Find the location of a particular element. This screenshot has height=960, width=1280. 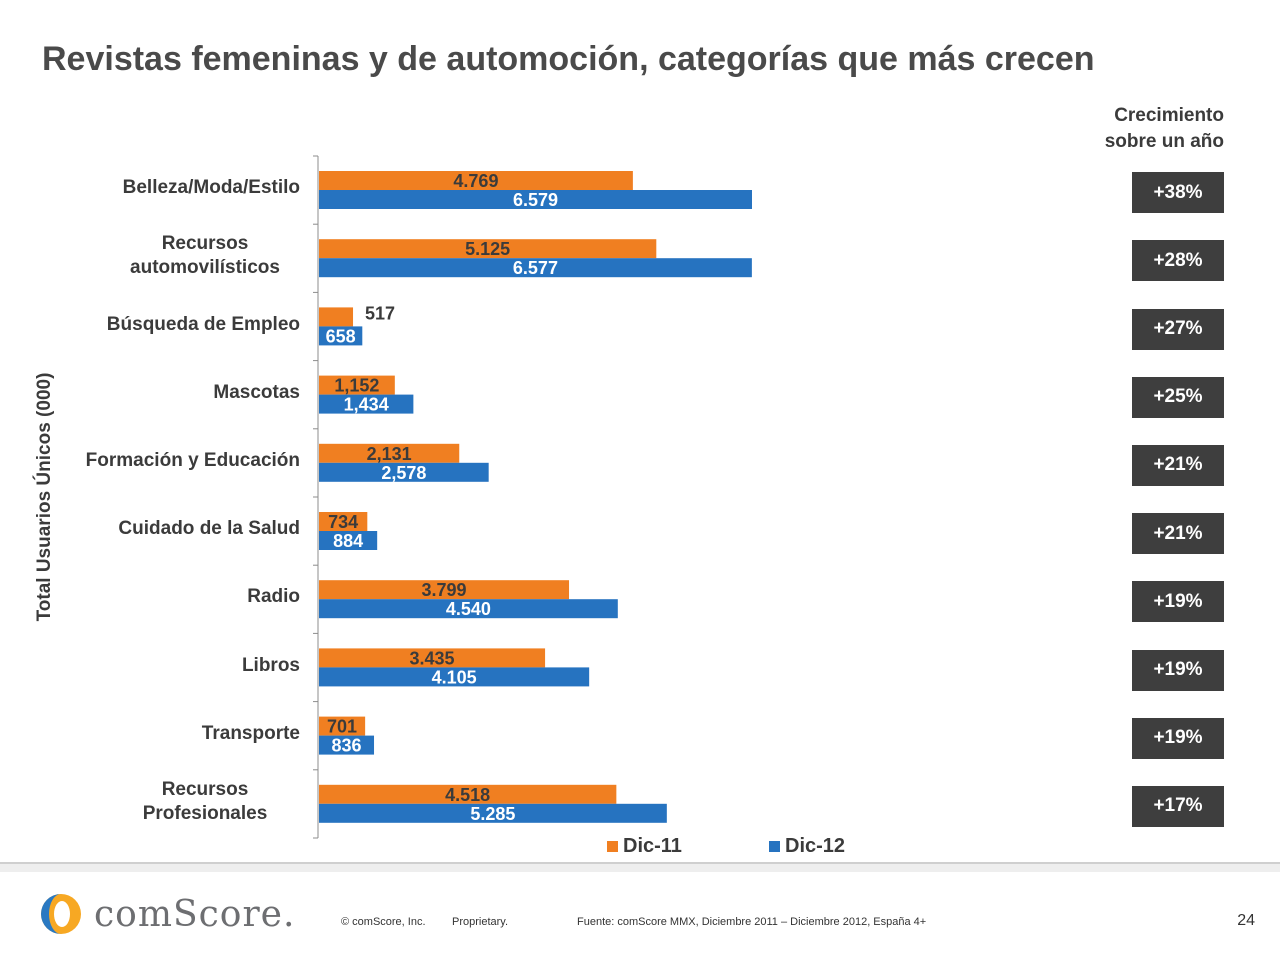

comscore-logo: comScore. is located at coordinates (167, 914).